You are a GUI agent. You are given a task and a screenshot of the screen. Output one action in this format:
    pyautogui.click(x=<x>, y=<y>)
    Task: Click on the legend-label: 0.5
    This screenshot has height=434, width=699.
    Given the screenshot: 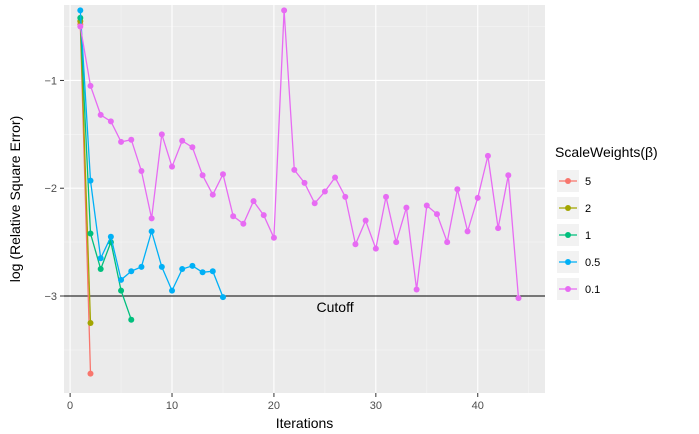 What is the action you would take?
    pyautogui.click(x=592, y=263)
    